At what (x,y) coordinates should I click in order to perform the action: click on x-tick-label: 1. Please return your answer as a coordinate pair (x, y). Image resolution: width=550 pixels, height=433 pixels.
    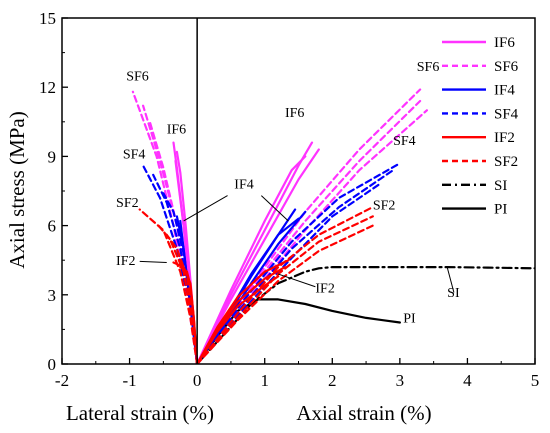
    Looking at the image, I should click on (264, 380).